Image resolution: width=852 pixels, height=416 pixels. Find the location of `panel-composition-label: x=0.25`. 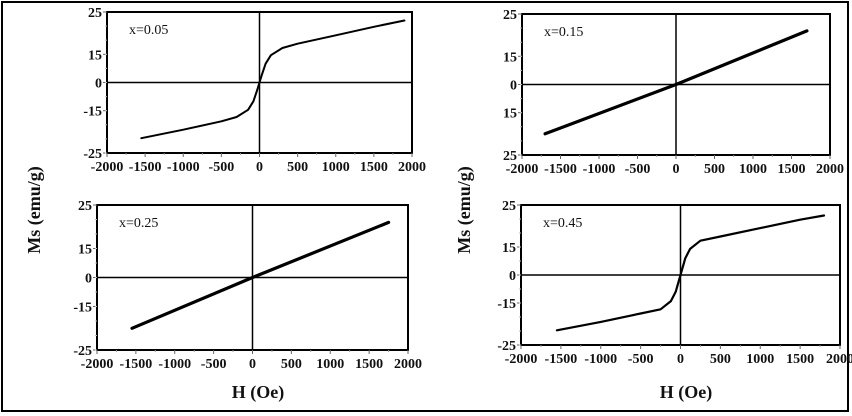

panel-composition-label: x=0.25 is located at coordinates (138, 223).